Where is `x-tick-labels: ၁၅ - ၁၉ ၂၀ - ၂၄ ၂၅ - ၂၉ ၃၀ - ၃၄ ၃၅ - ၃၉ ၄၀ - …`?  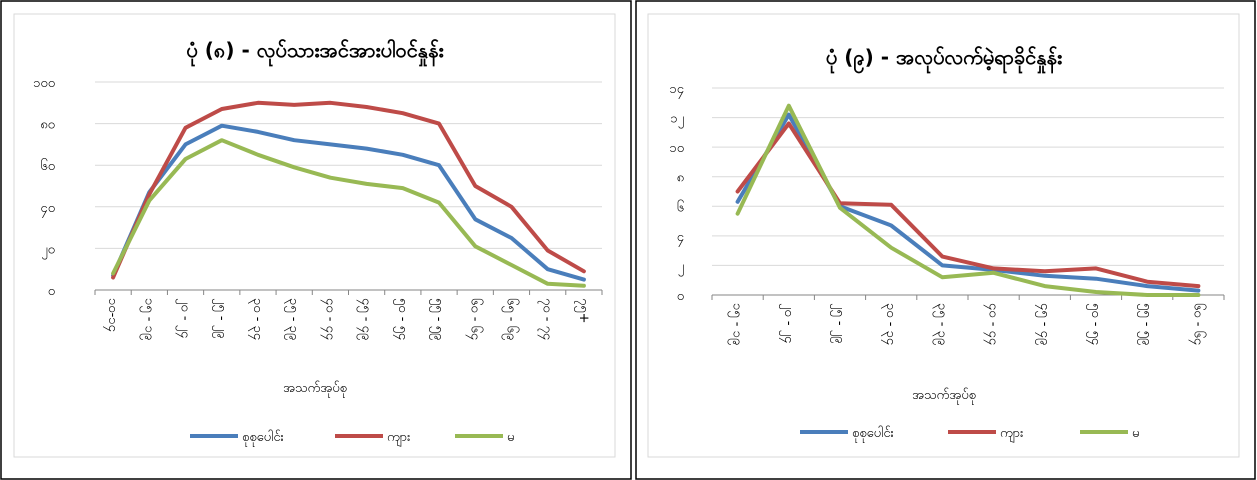 x-tick-labels: ၁၅ - ၁၉ ၂၀ - ၂၄ ၂၅ - ၂၉ ၃၀ - ၃၄ ၃၅ - ၃၉ ၄၀ - … is located at coordinates (967, 324).